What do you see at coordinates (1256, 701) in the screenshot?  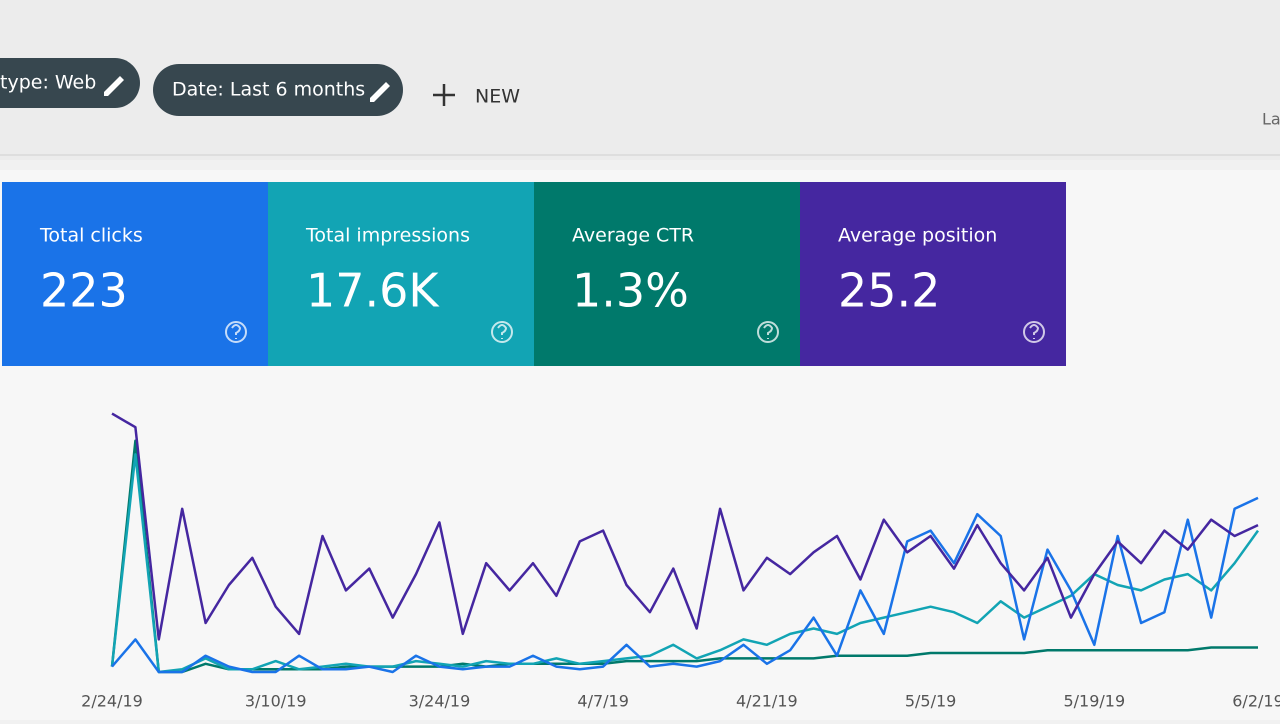 I see `x-tick-label: 6/2/19` at bounding box center [1256, 701].